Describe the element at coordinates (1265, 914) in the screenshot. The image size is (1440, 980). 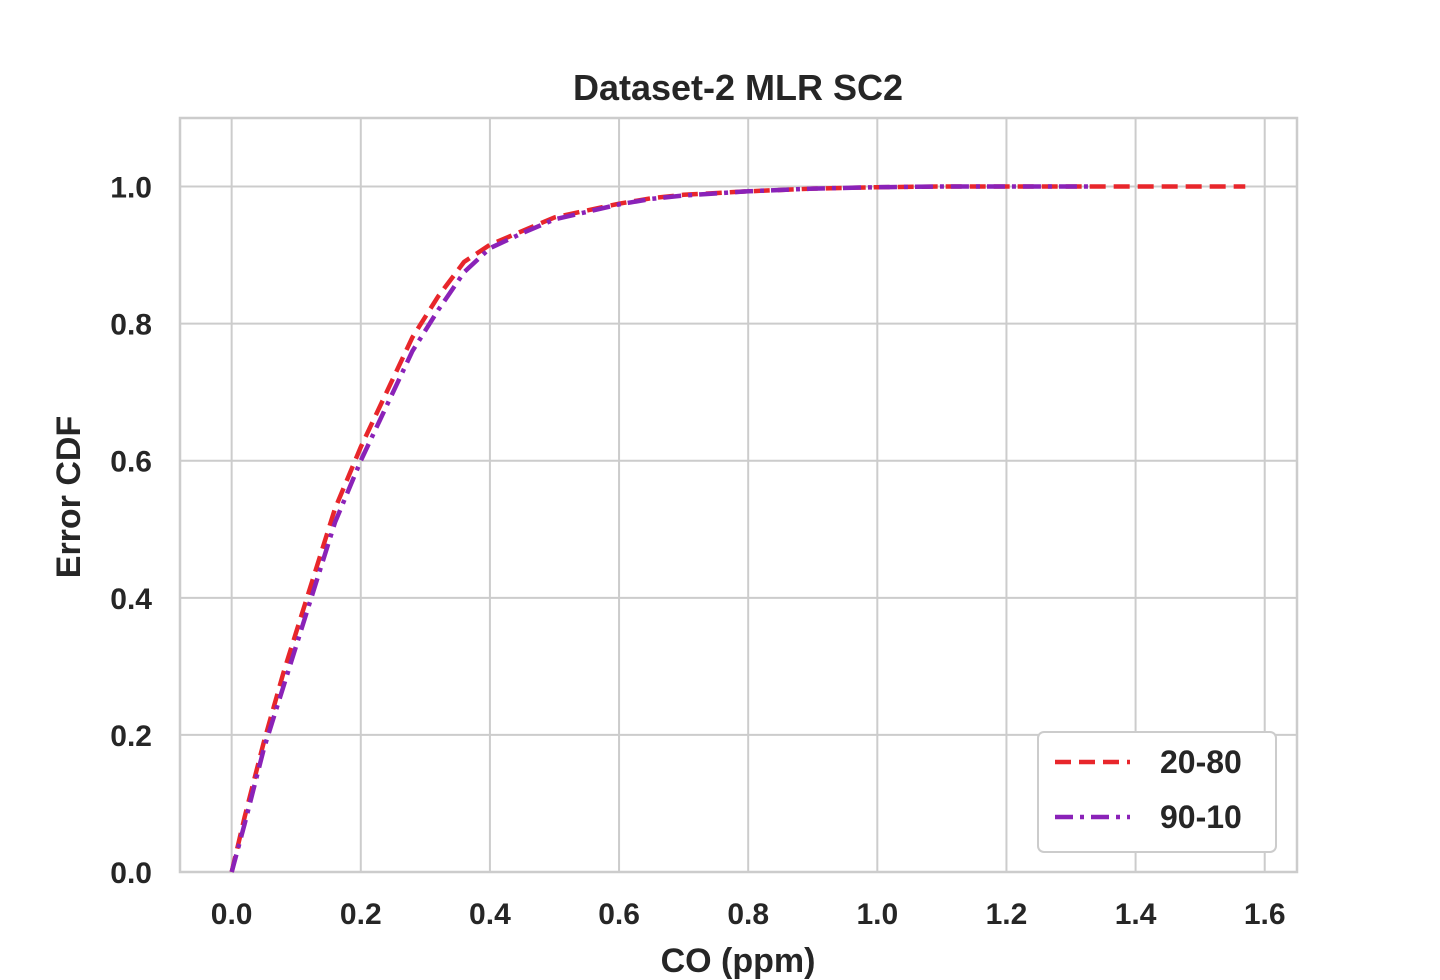
I see `x-tick-label: 1.6` at that location.